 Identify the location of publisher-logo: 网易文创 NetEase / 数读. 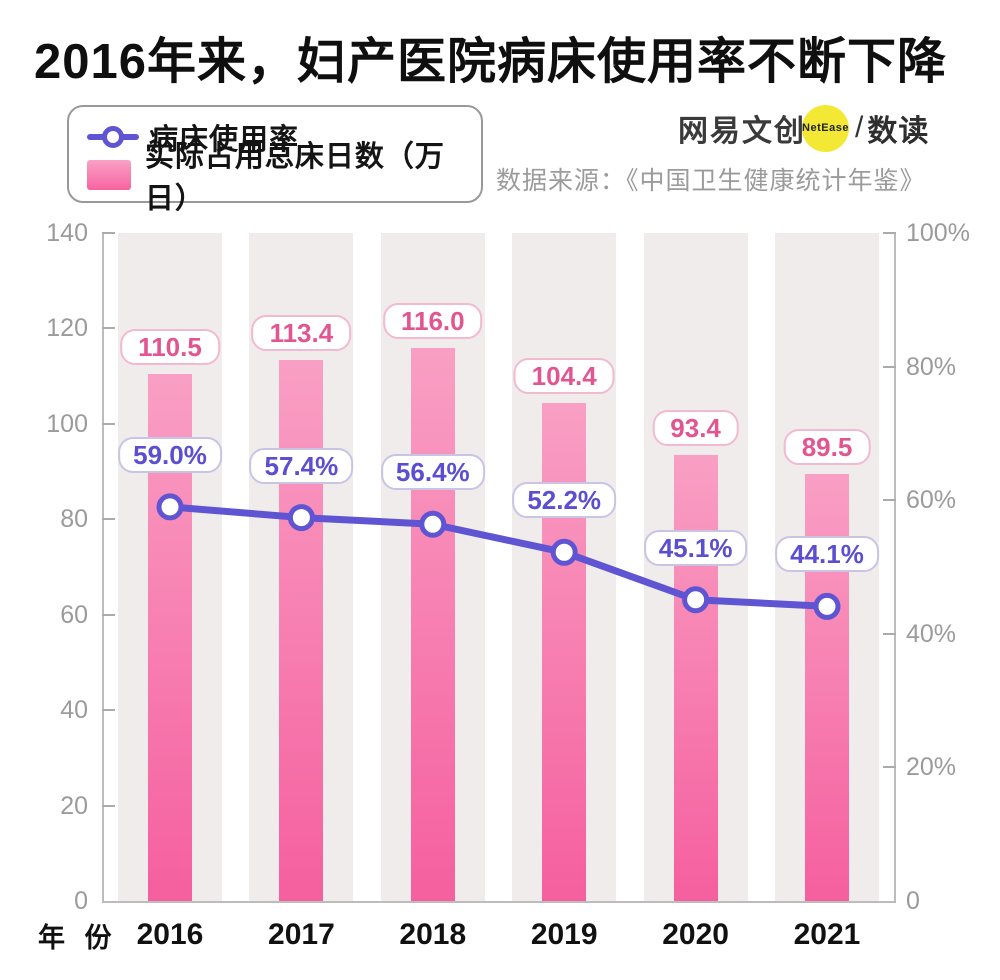
(803, 128).